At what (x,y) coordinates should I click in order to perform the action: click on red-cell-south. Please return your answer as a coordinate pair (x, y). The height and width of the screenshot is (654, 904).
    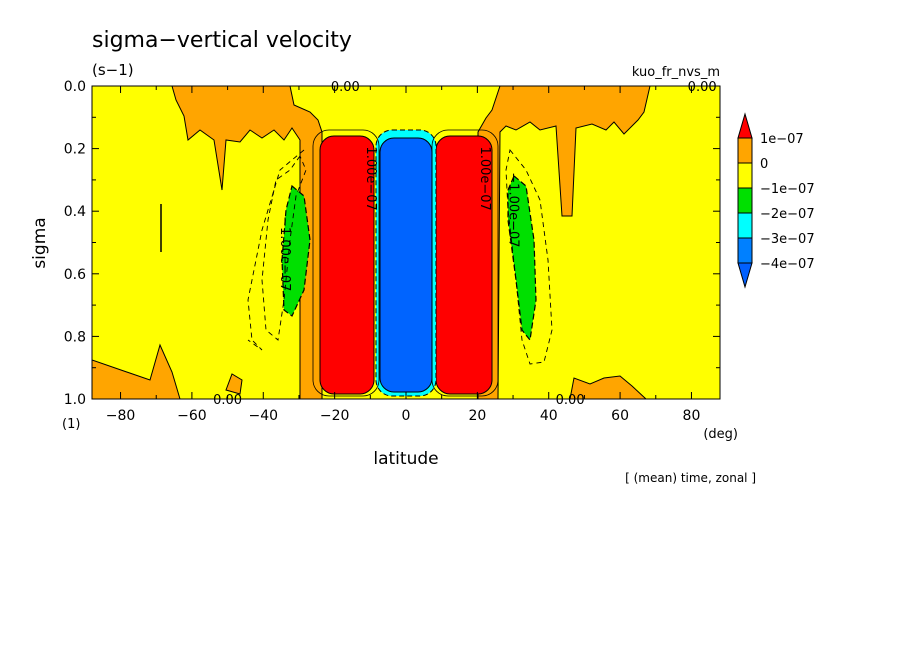
    Looking at the image, I should click on (347, 265).